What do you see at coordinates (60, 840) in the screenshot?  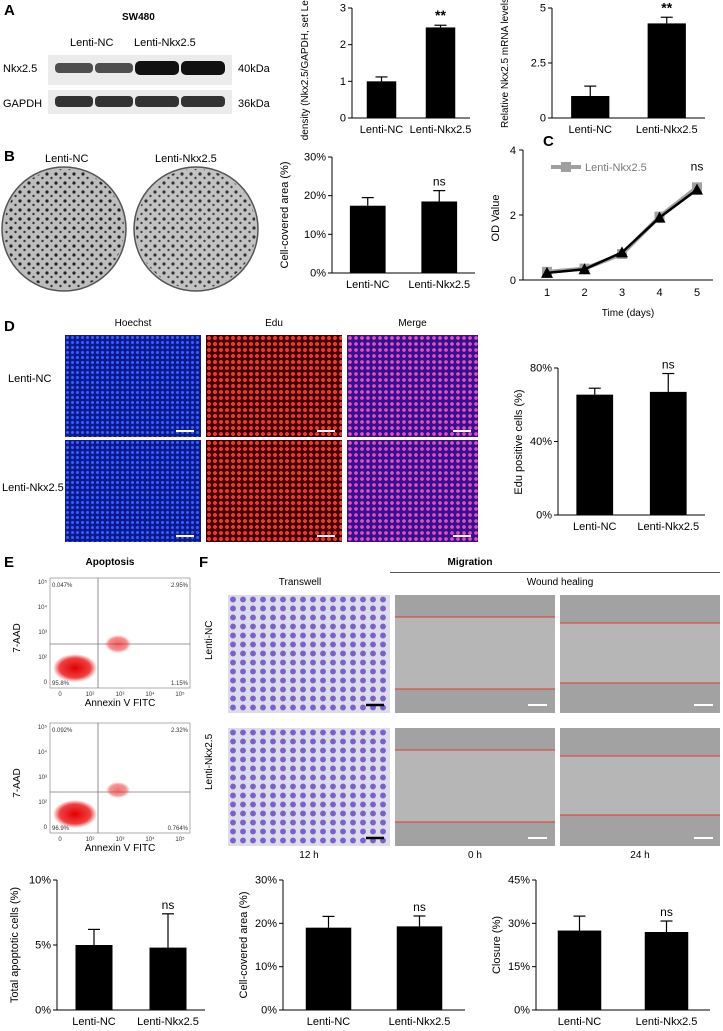 I see `flow-x-tick: 0` at bounding box center [60, 840].